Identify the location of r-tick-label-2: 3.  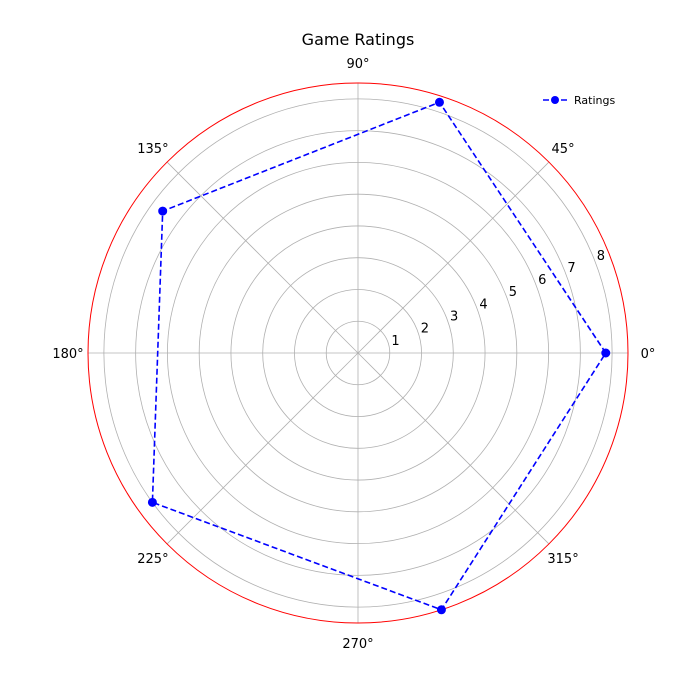
(454, 317).